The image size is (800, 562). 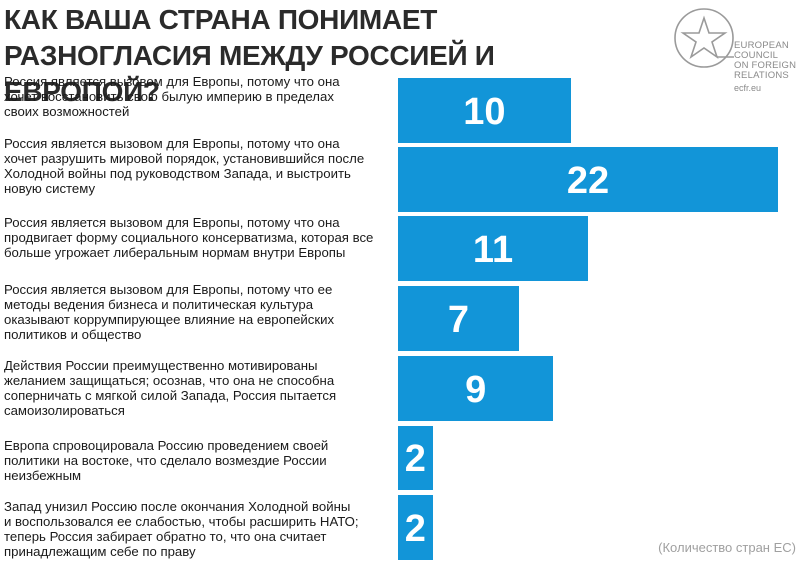 I want to click on category-label-line: новую систему, so click(x=50, y=188).